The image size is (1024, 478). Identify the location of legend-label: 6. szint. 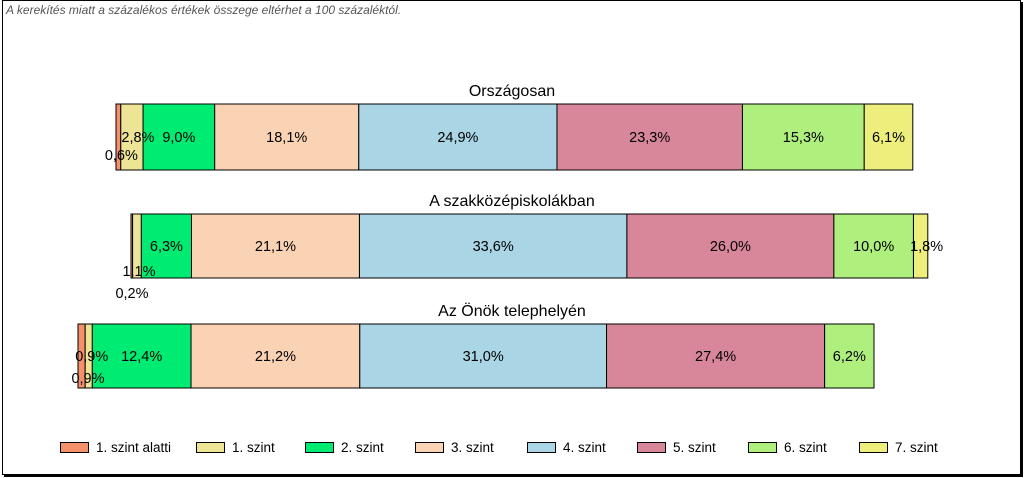
(805, 447).